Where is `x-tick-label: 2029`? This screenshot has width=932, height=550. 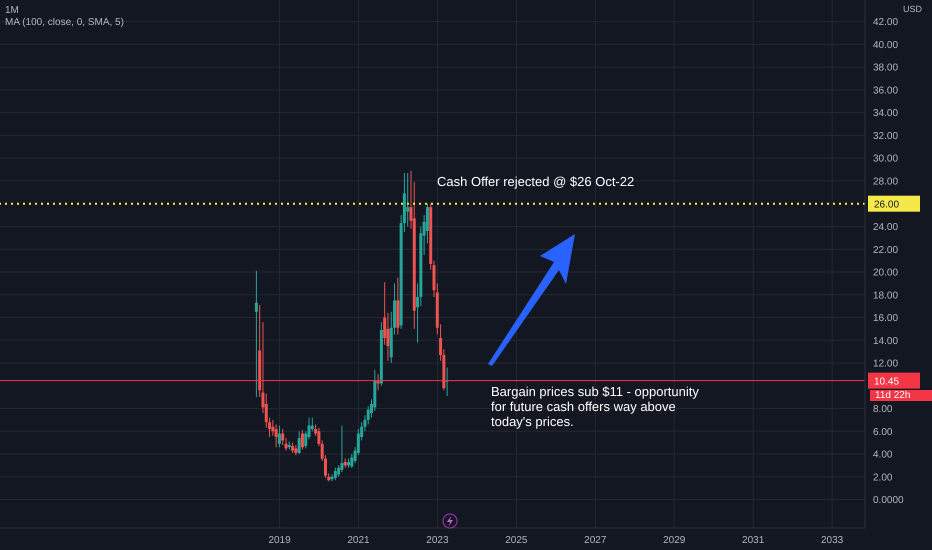
x-tick-label: 2029 is located at coordinates (674, 540).